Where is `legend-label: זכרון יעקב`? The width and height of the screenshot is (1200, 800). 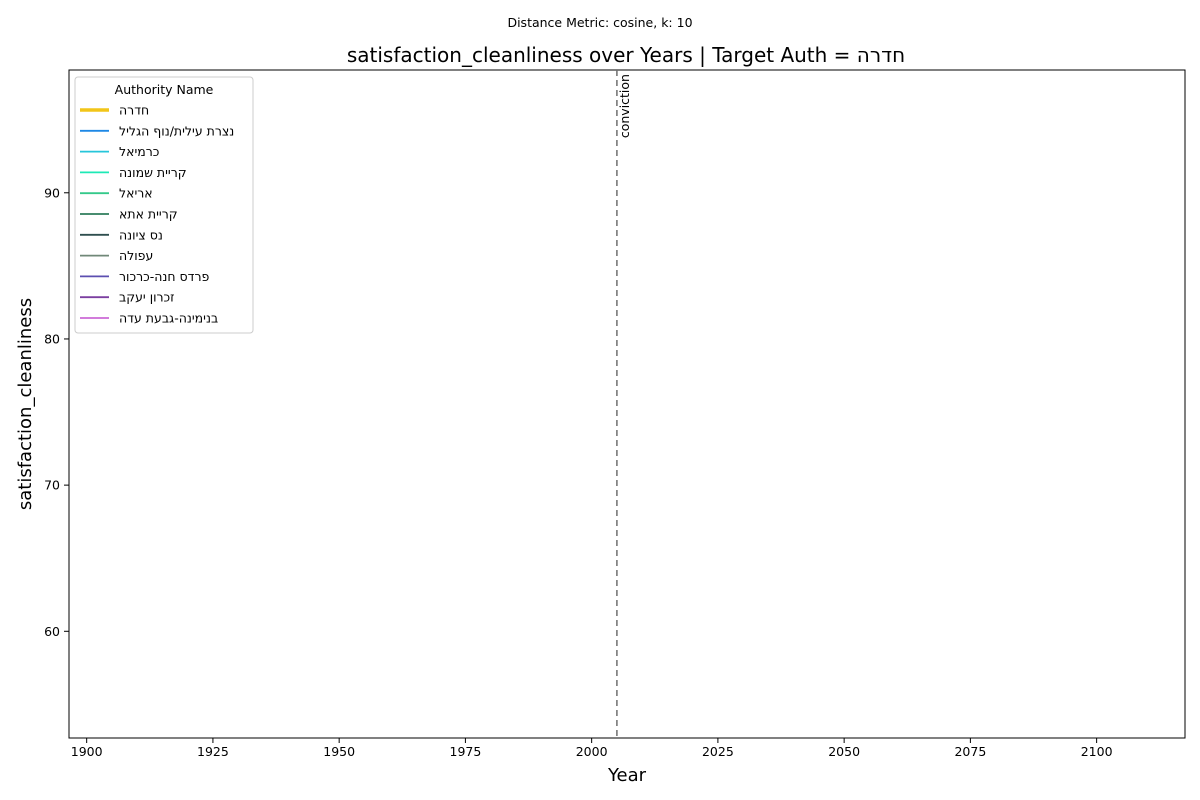 legend-label: זכרון יעקב is located at coordinates (147, 297).